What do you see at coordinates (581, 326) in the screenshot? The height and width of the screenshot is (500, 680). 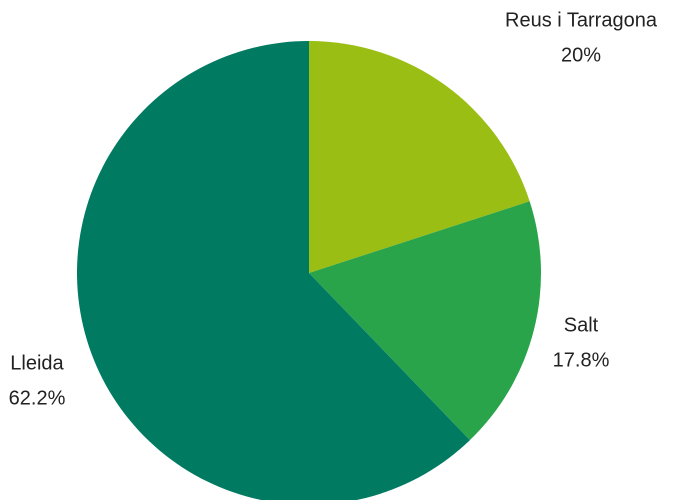 I see `slice-label: Salt` at bounding box center [581, 326].